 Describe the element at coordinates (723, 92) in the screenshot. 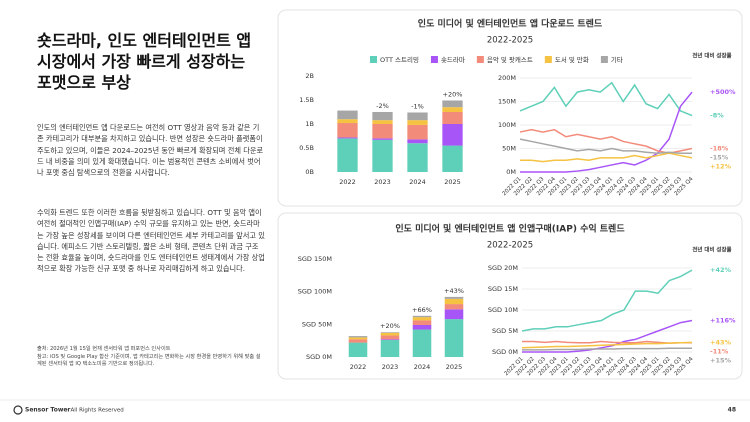

I see `growth-label: +500%` at that location.